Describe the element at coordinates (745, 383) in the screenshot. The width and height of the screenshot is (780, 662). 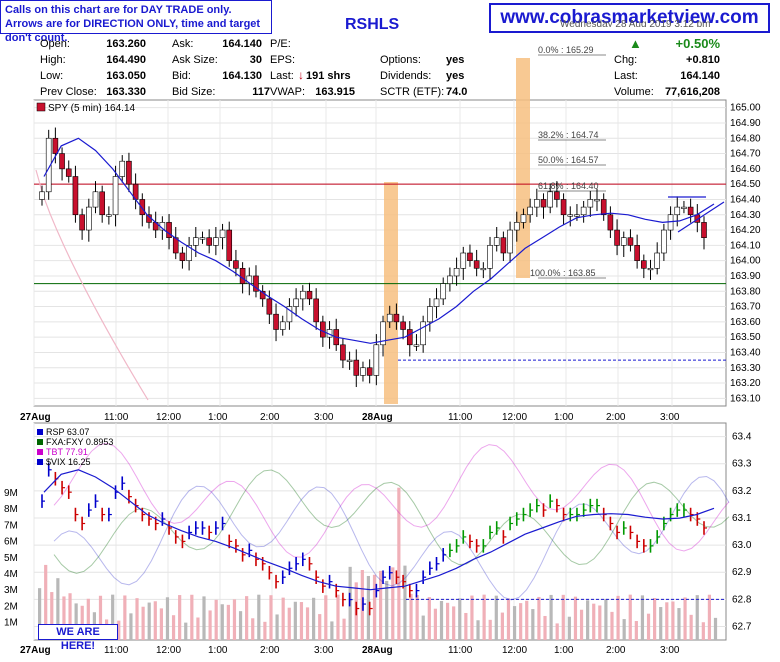
I see `upper-y-tick: 163.20` at that location.